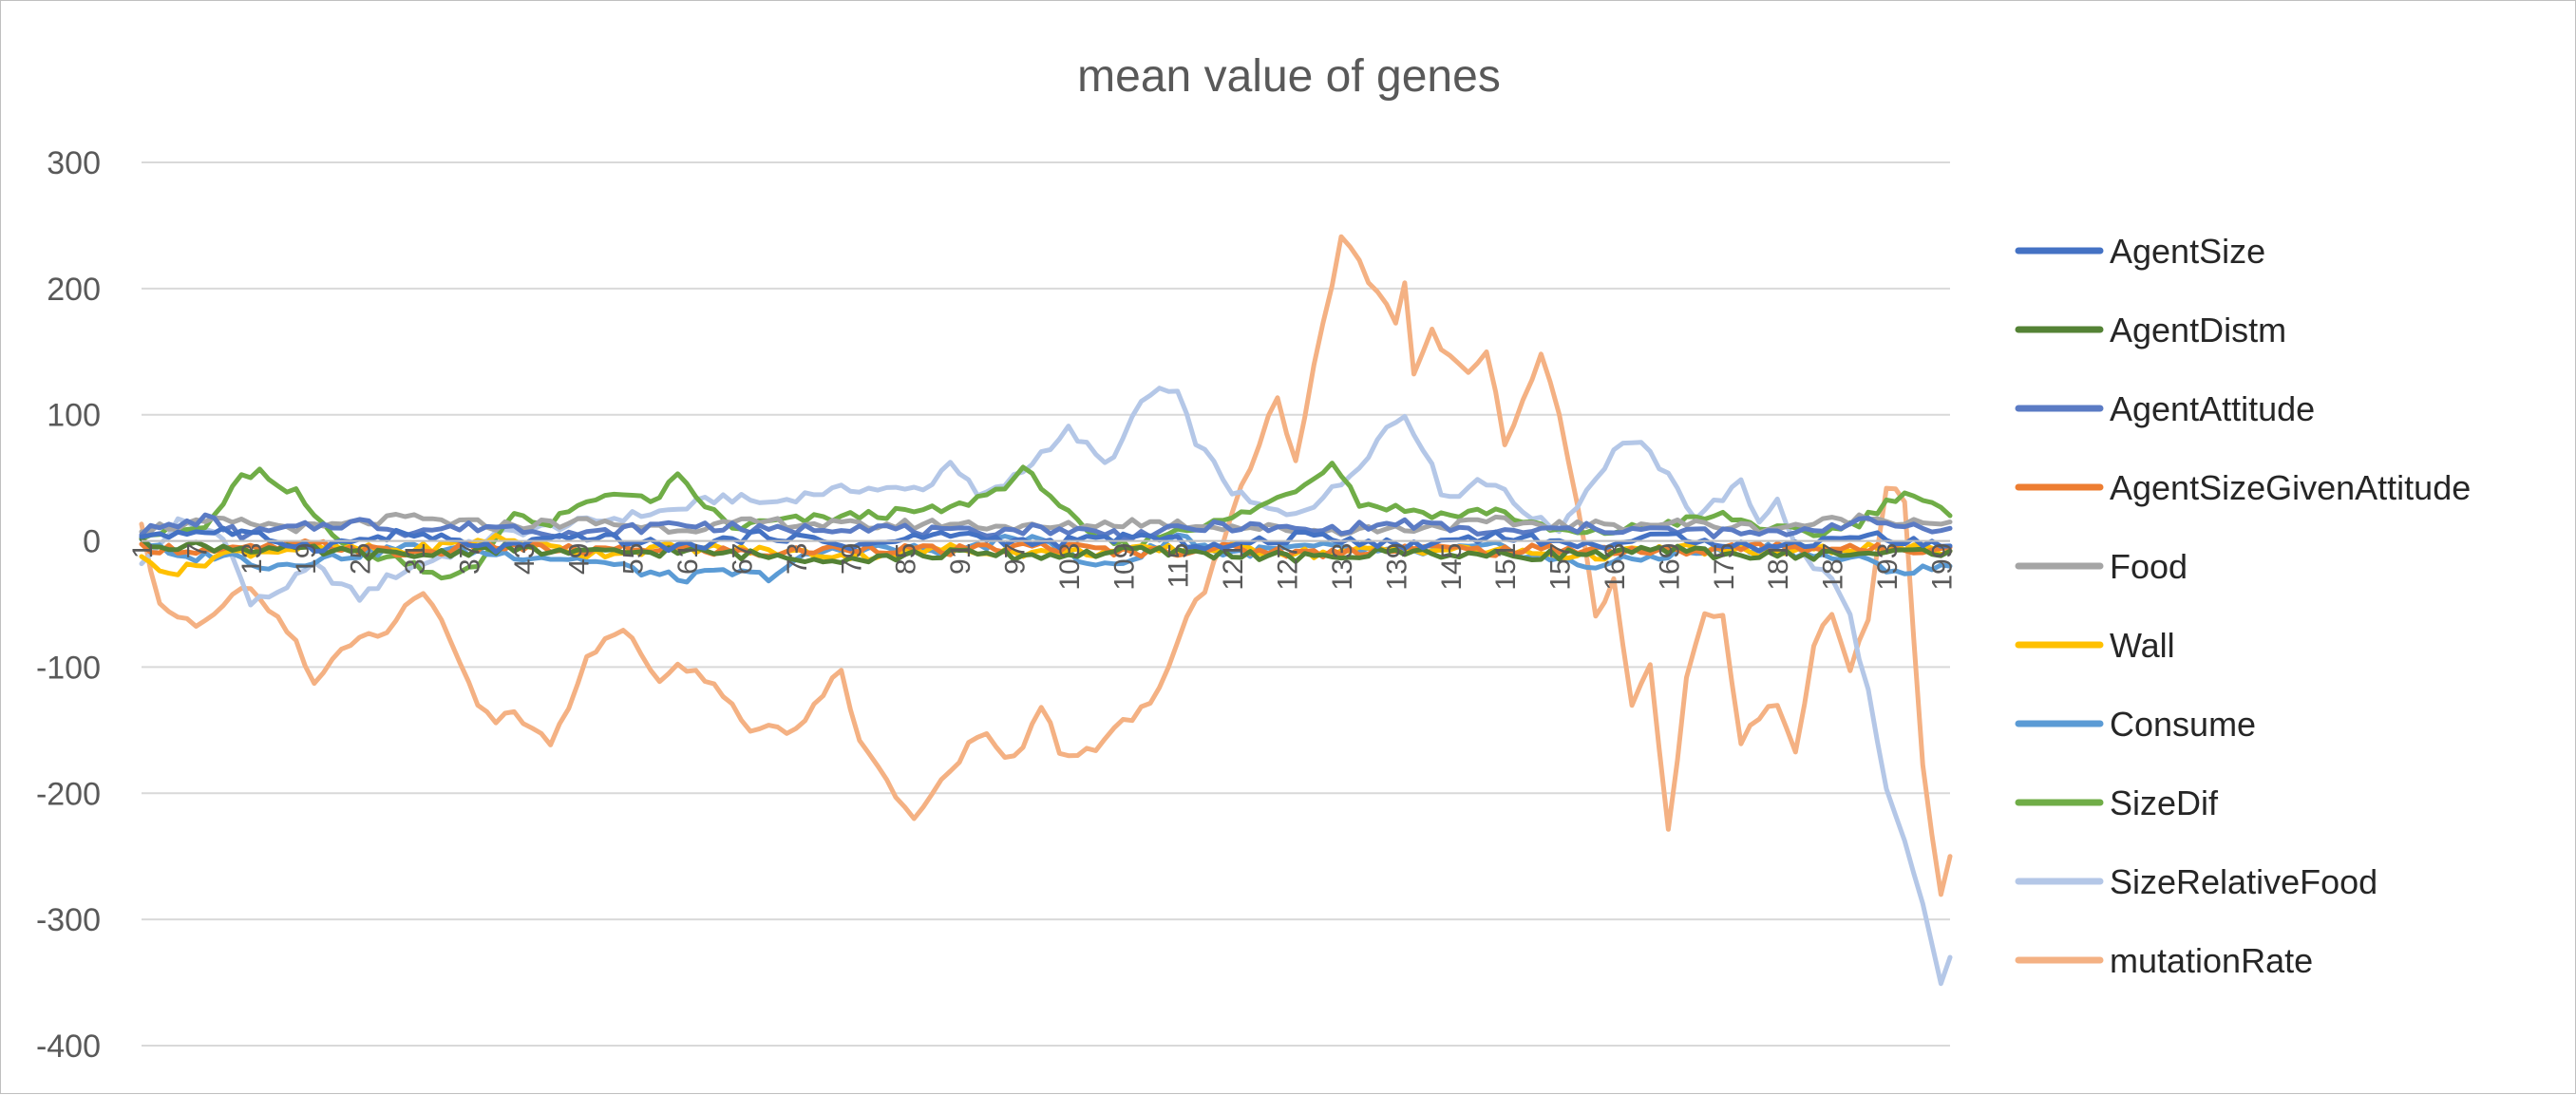  Describe the element at coordinates (2095, 645) in the screenshot. I see `legend-item: Wall` at that location.